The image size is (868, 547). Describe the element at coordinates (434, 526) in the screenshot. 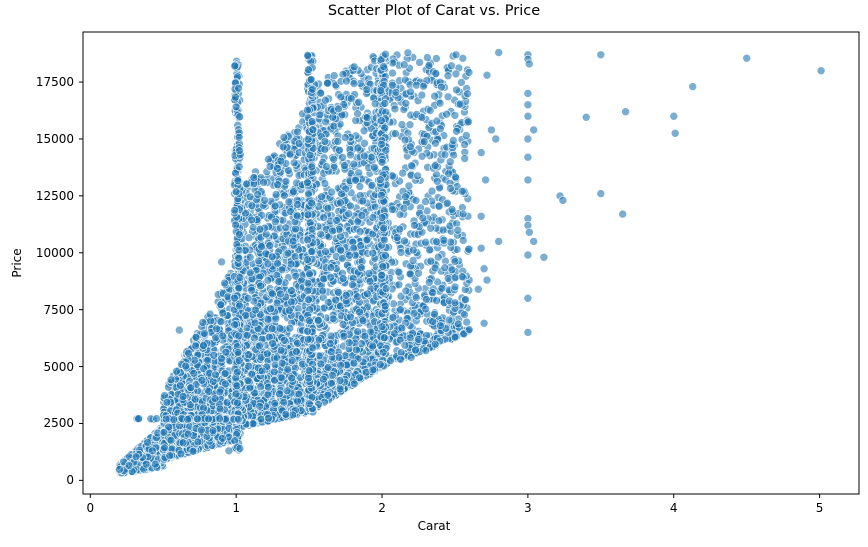

I see `x-axis-label: Carat` at that location.